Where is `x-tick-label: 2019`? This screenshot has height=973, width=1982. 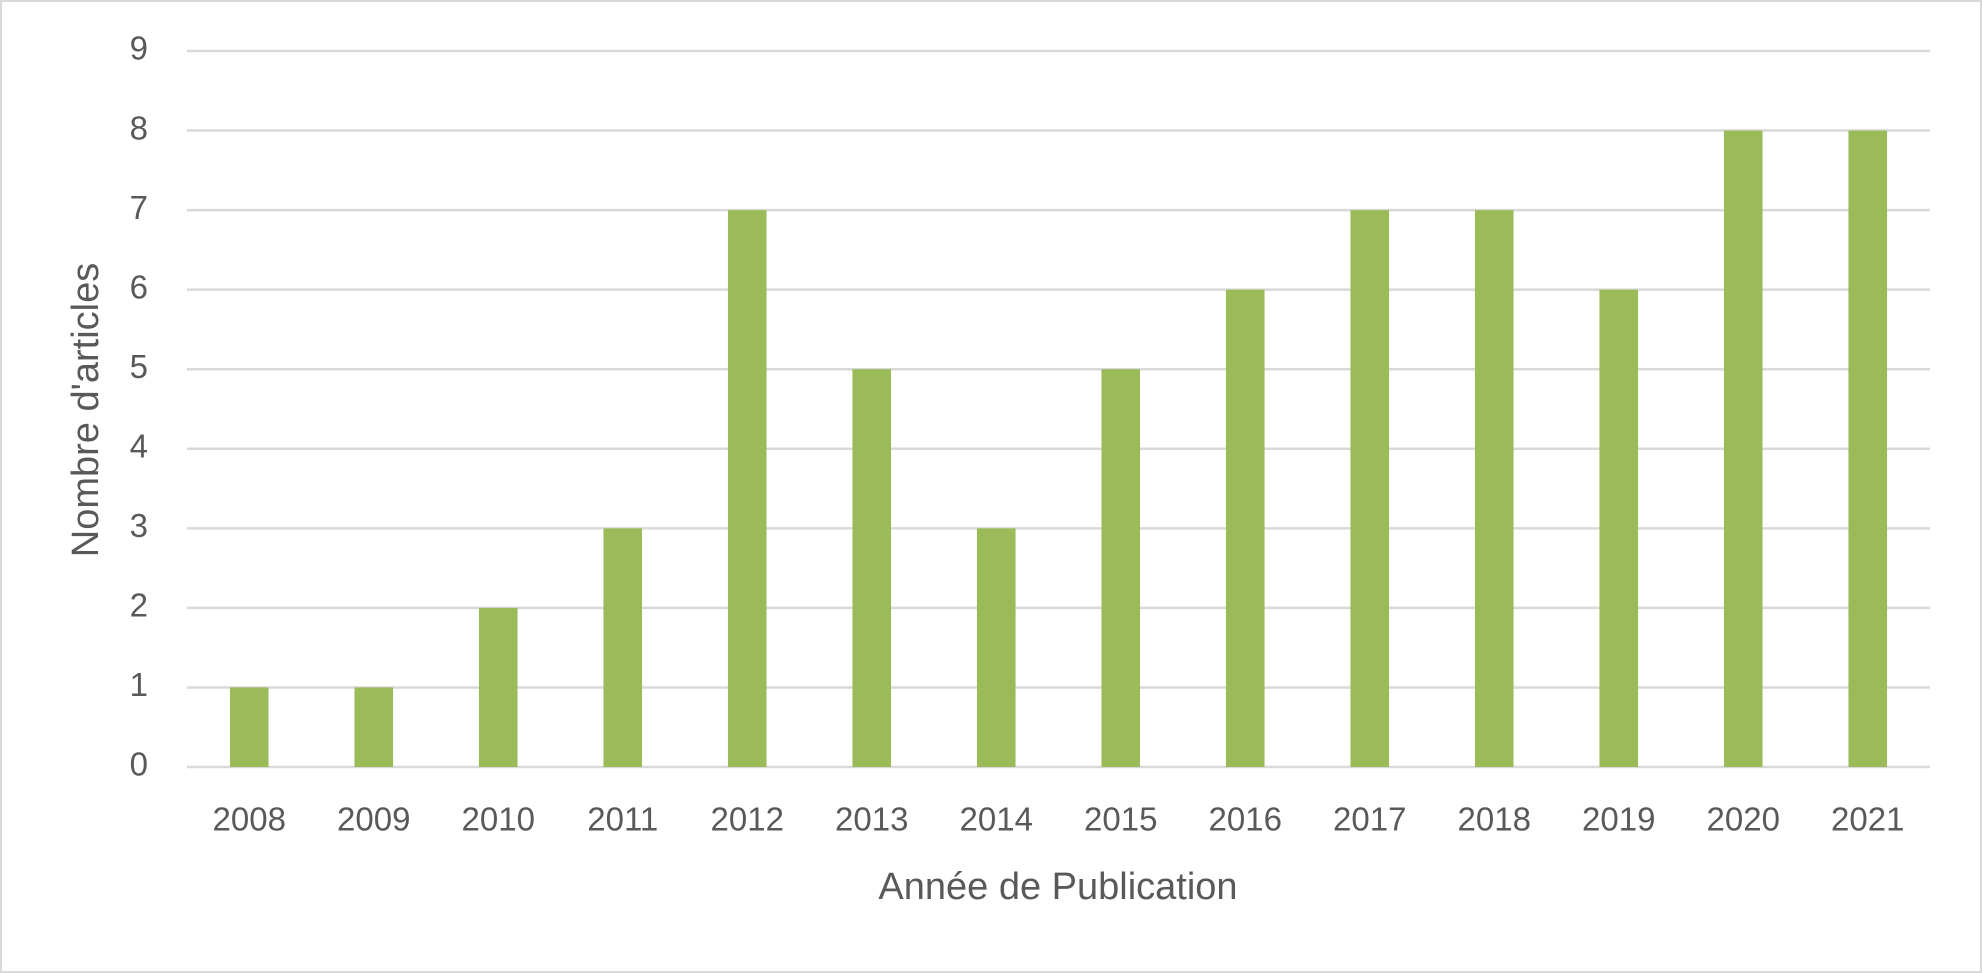 x-tick-label: 2019 is located at coordinates (1618, 819).